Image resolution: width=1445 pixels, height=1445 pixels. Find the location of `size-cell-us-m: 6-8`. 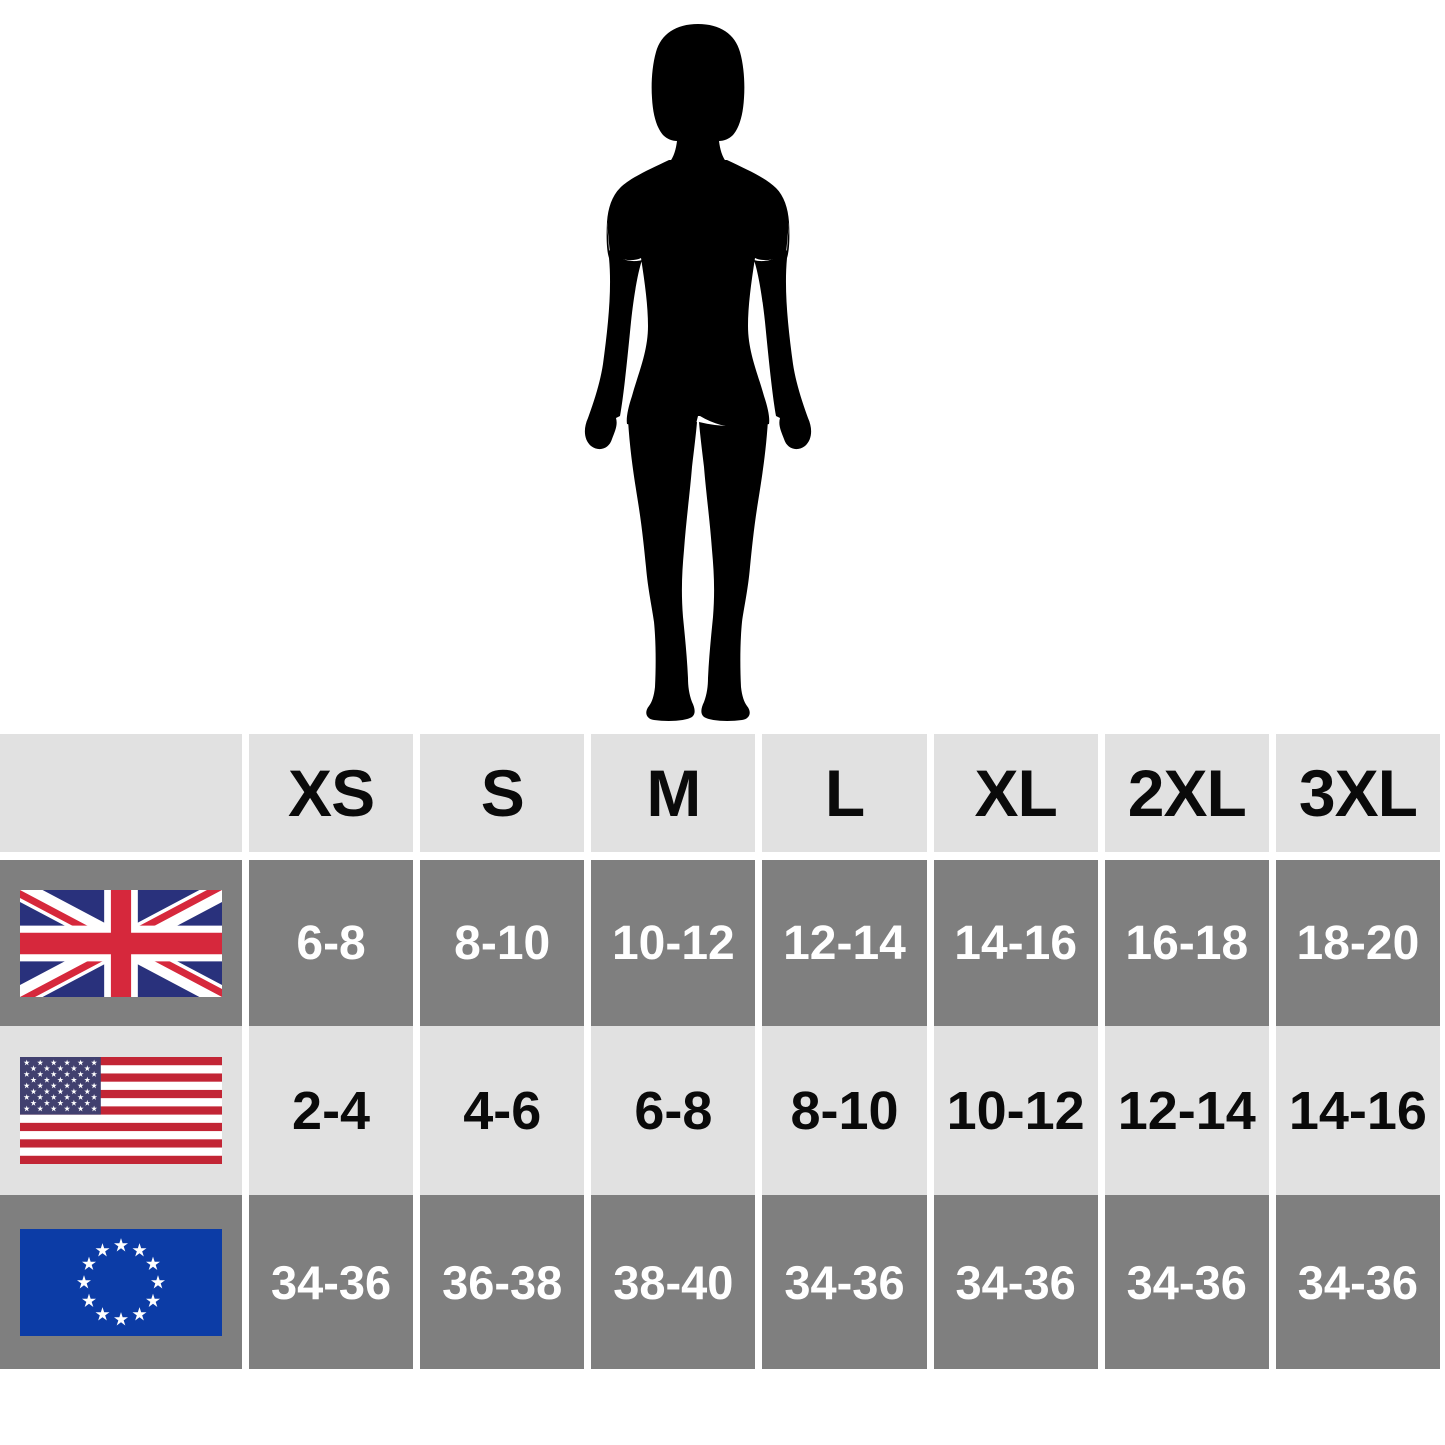

size-cell-us-m: 6-8 is located at coordinates (673, 1110).